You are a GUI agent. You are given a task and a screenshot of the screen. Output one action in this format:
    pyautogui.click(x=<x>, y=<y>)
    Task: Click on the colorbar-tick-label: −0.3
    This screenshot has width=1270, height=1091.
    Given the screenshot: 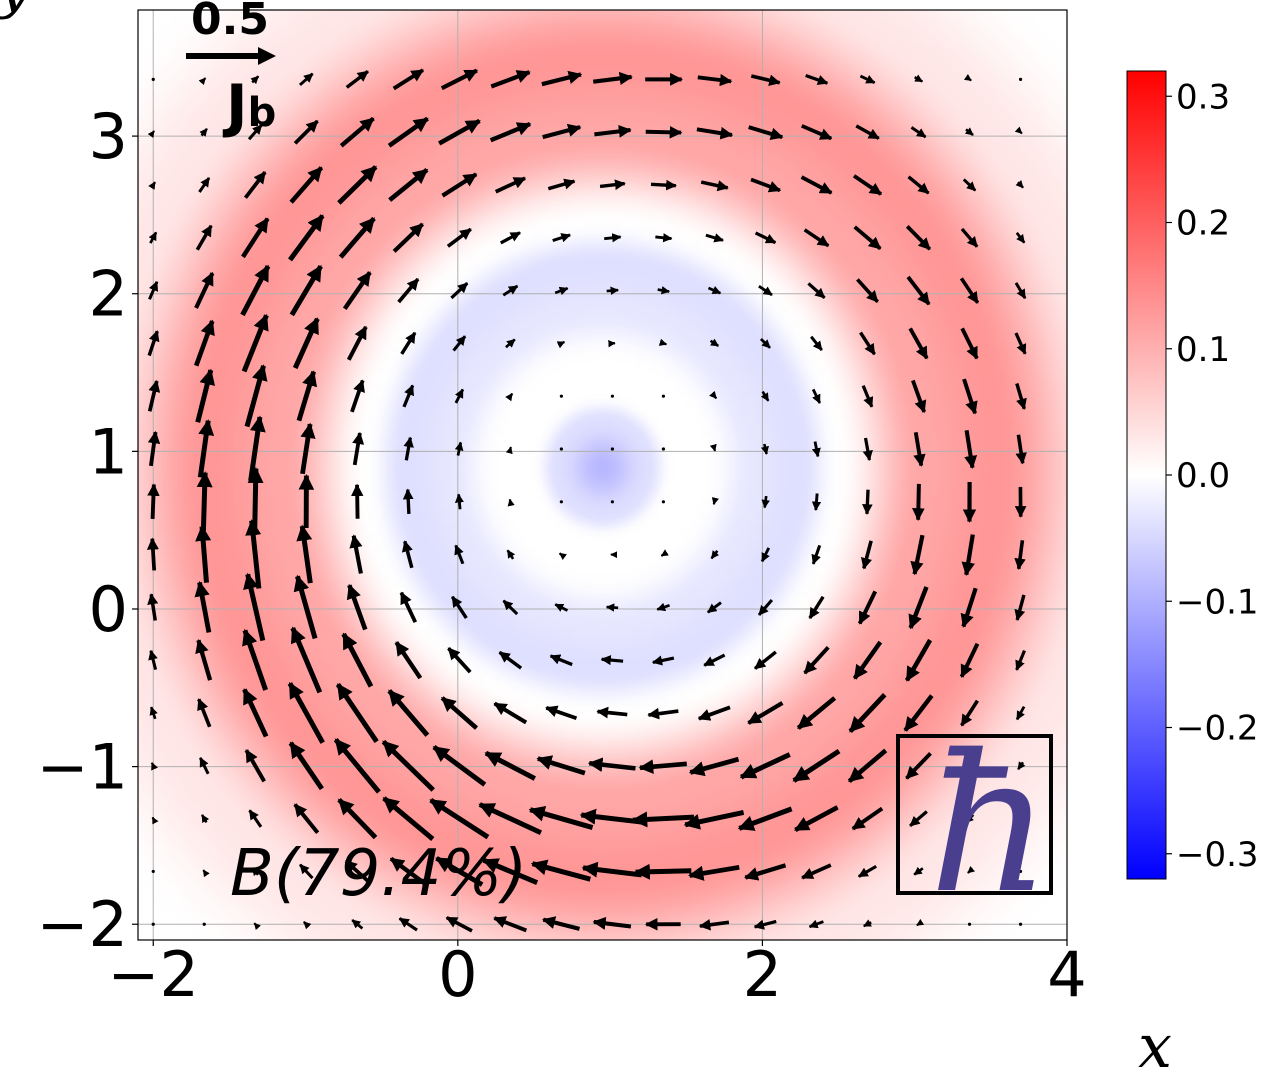 What is the action you would take?
    pyautogui.click(x=1217, y=855)
    